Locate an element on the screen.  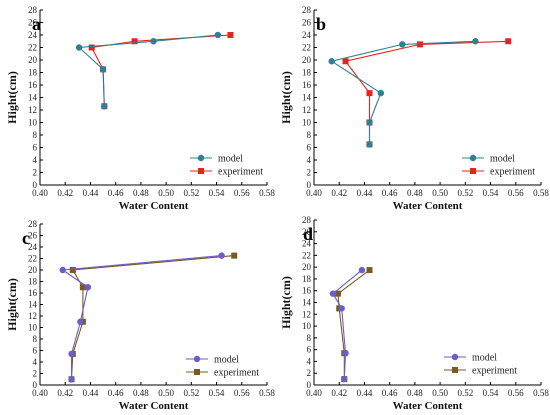
y-tick-label: 8 is located at coordinates (309, 338).